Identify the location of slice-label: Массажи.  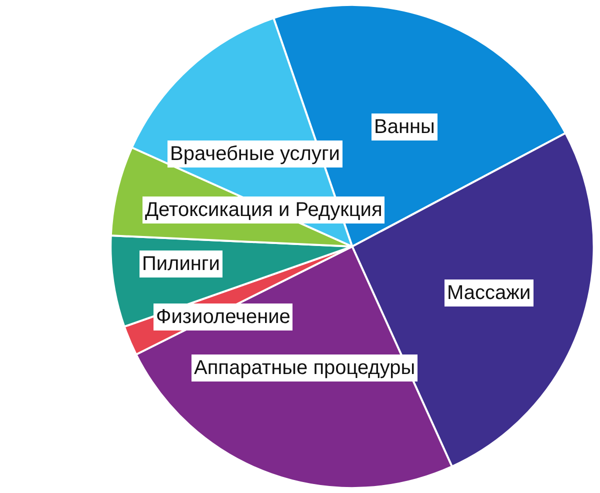
(489, 293).